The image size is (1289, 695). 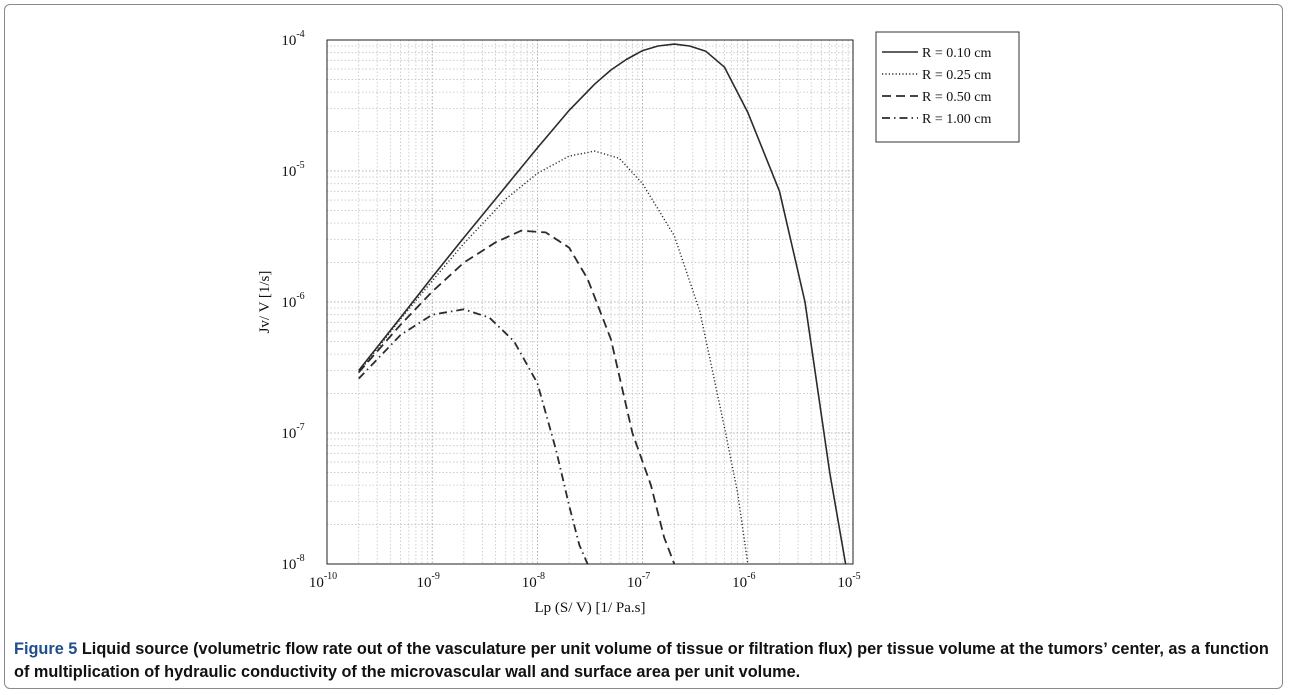 What do you see at coordinates (292, 563) in the screenshot?
I see `y-tick-label: 10⁻⁸` at bounding box center [292, 563].